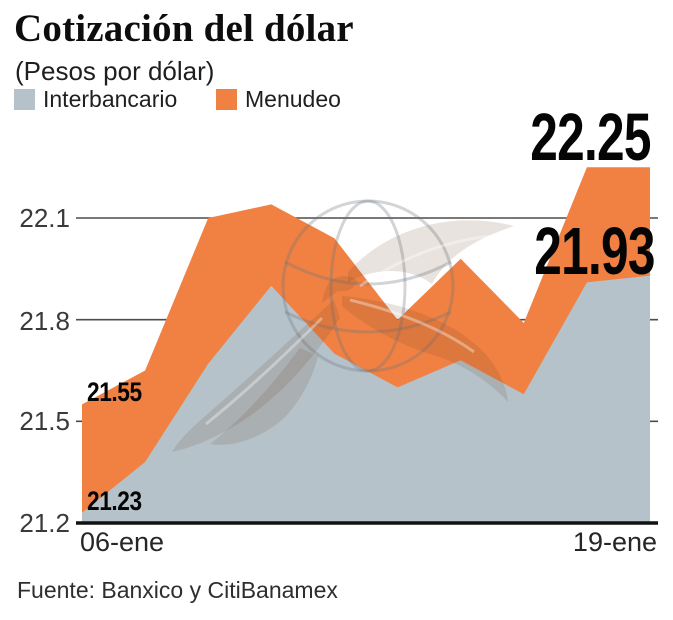  What do you see at coordinates (226, 99) in the screenshot?
I see `menudeo-swatch-icon` at bounding box center [226, 99].